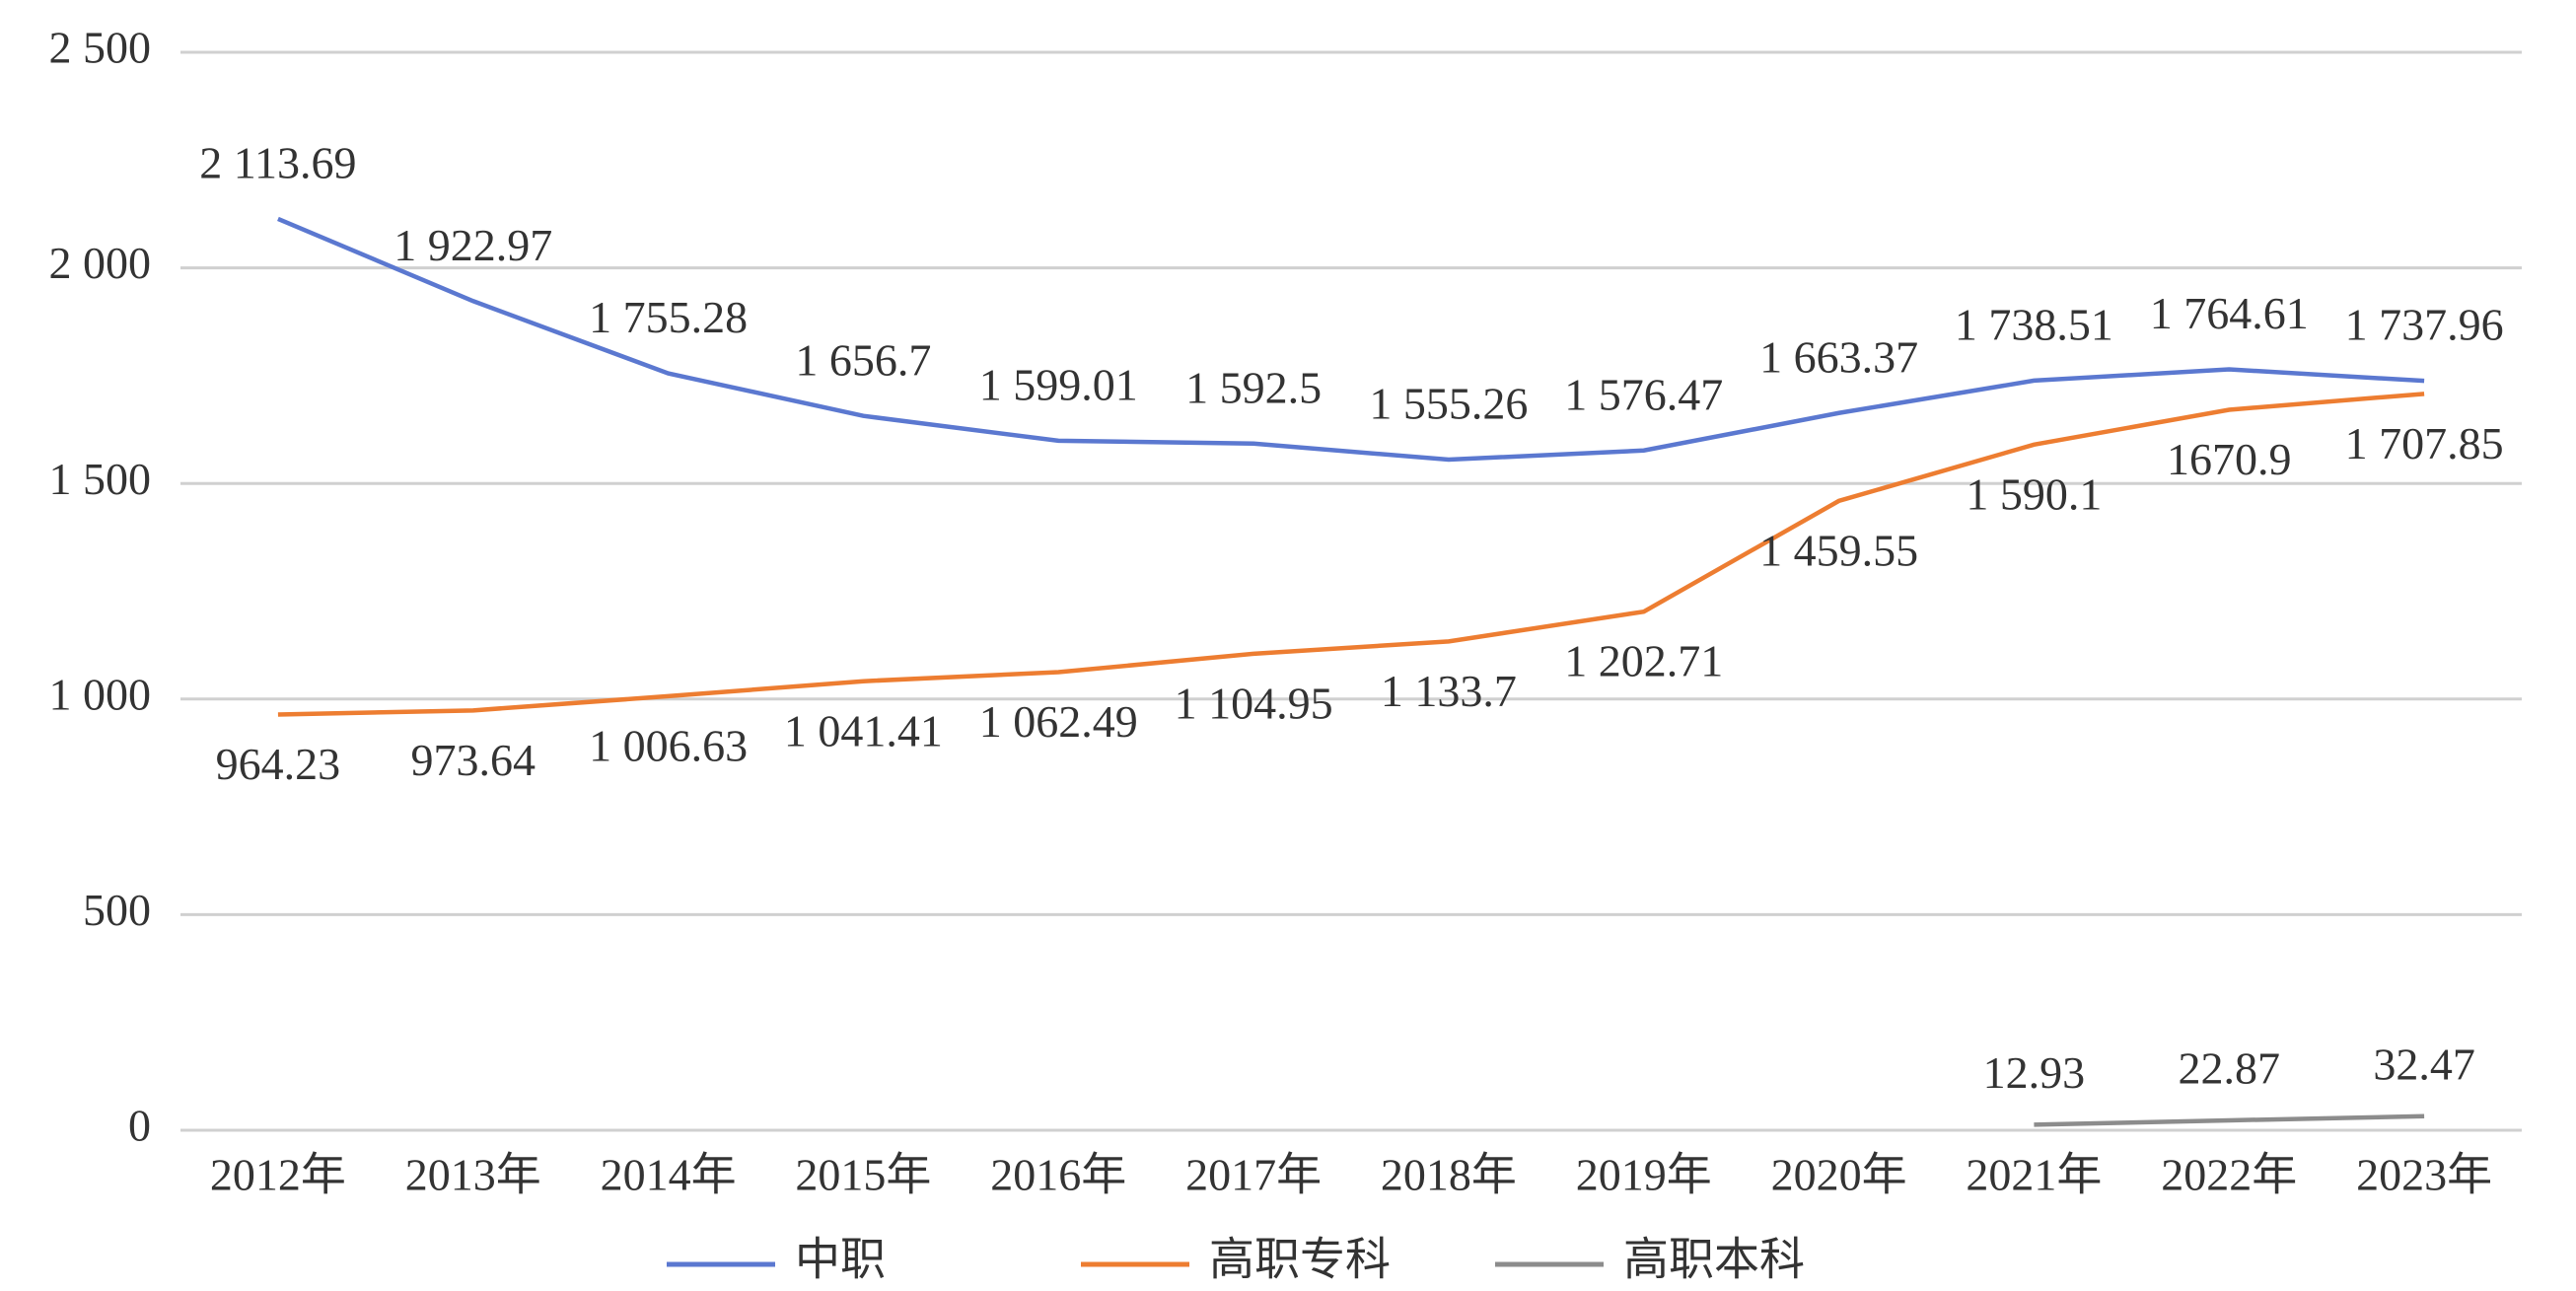 Image resolution: width=2576 pixels, height=1291 pixels. I want to click on data-label: 1 764.61, so click(2229, 313).